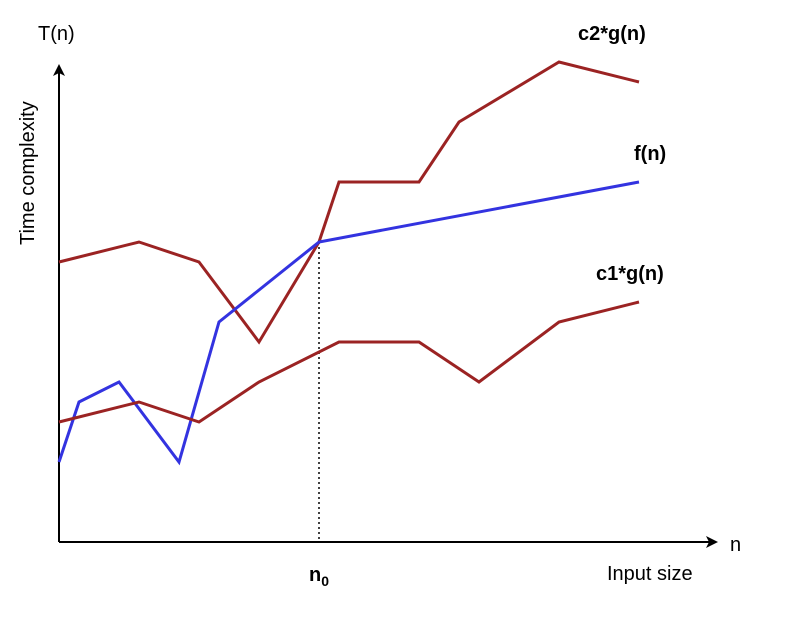  I want to click on series-label-f-n: f(n), so click(650, 154).